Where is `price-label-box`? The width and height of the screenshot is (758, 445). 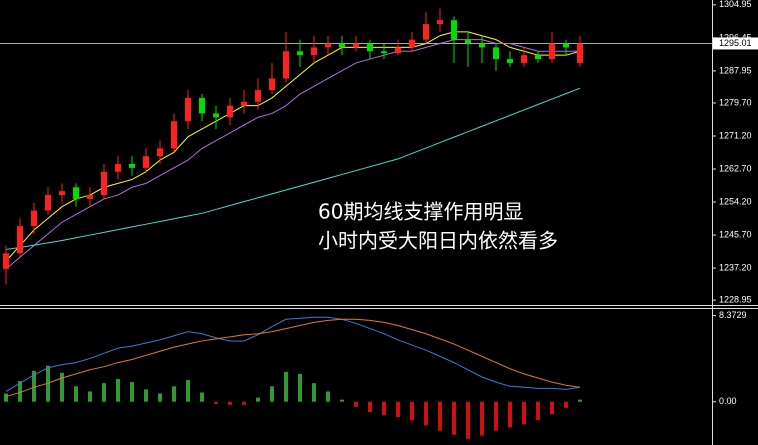 price-label-box is located at coordinates (735, 43).